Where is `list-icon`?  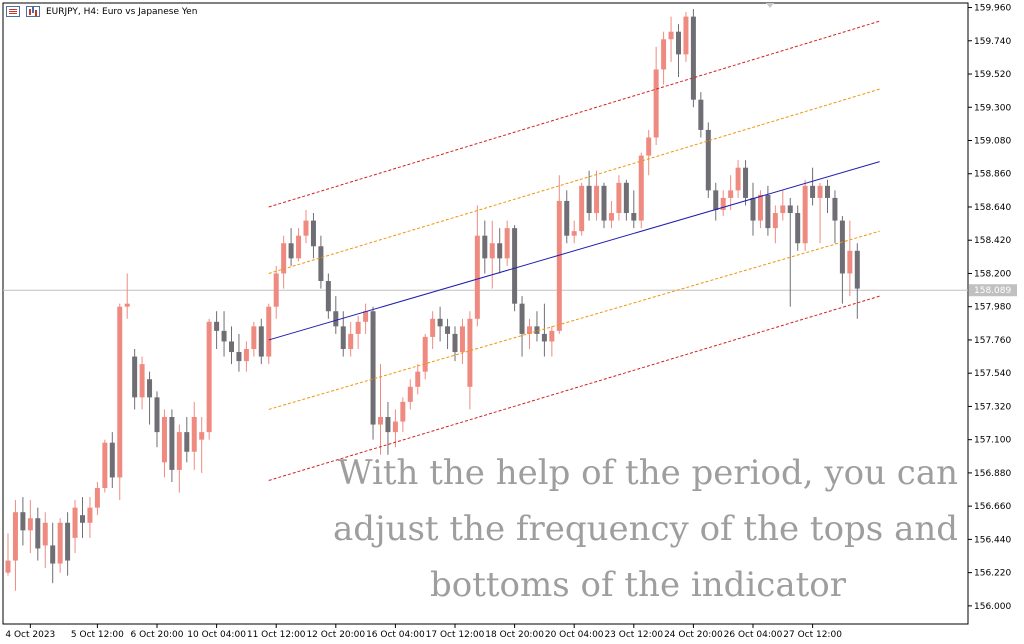
list-icon is located at coordinates (13, 11).